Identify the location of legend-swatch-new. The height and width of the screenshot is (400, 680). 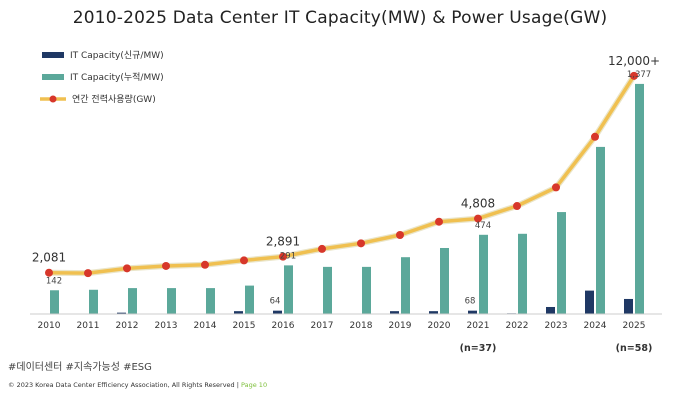
(53, 55).